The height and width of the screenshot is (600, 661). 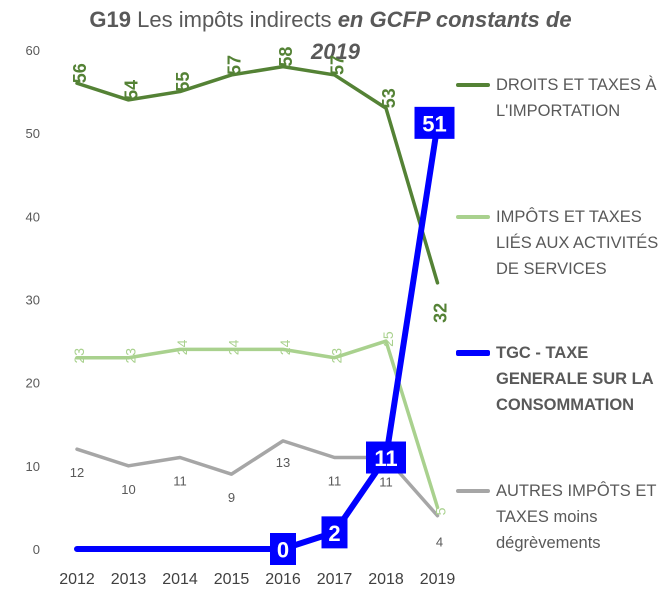 What do you see at coordinates (547, 517) in the screenshot?
I see `legend-label-line: TAXES moins` at bounding box center [547, 517].